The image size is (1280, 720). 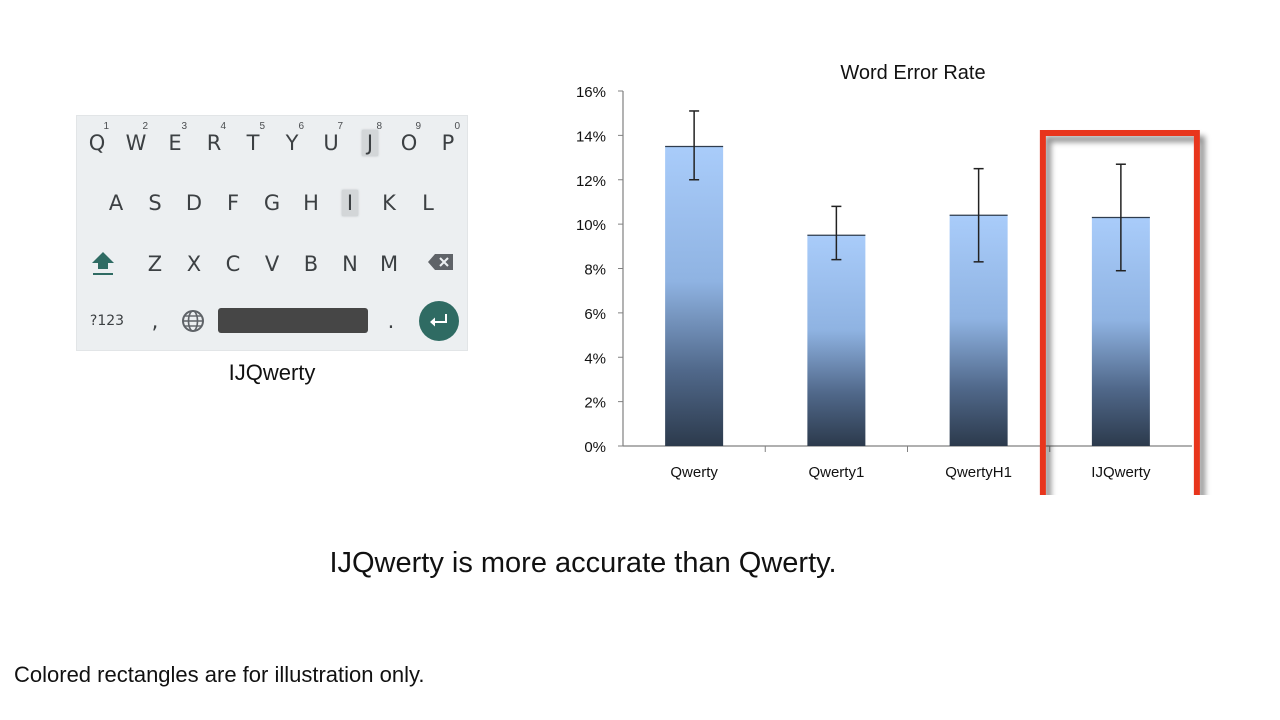 I want to click on symbols-key: ?123, so click(x=107, y=321).